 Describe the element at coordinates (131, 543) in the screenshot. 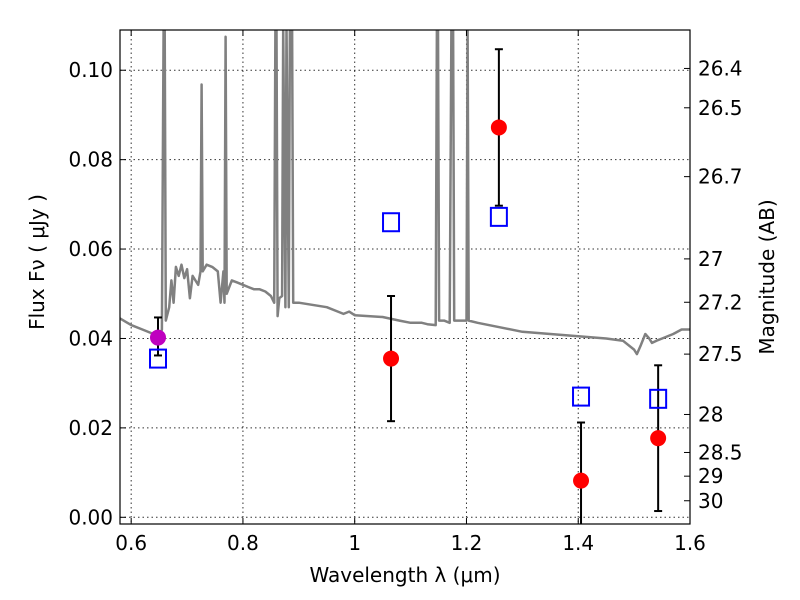

I see `x-tick-label: 0.6` at that location.